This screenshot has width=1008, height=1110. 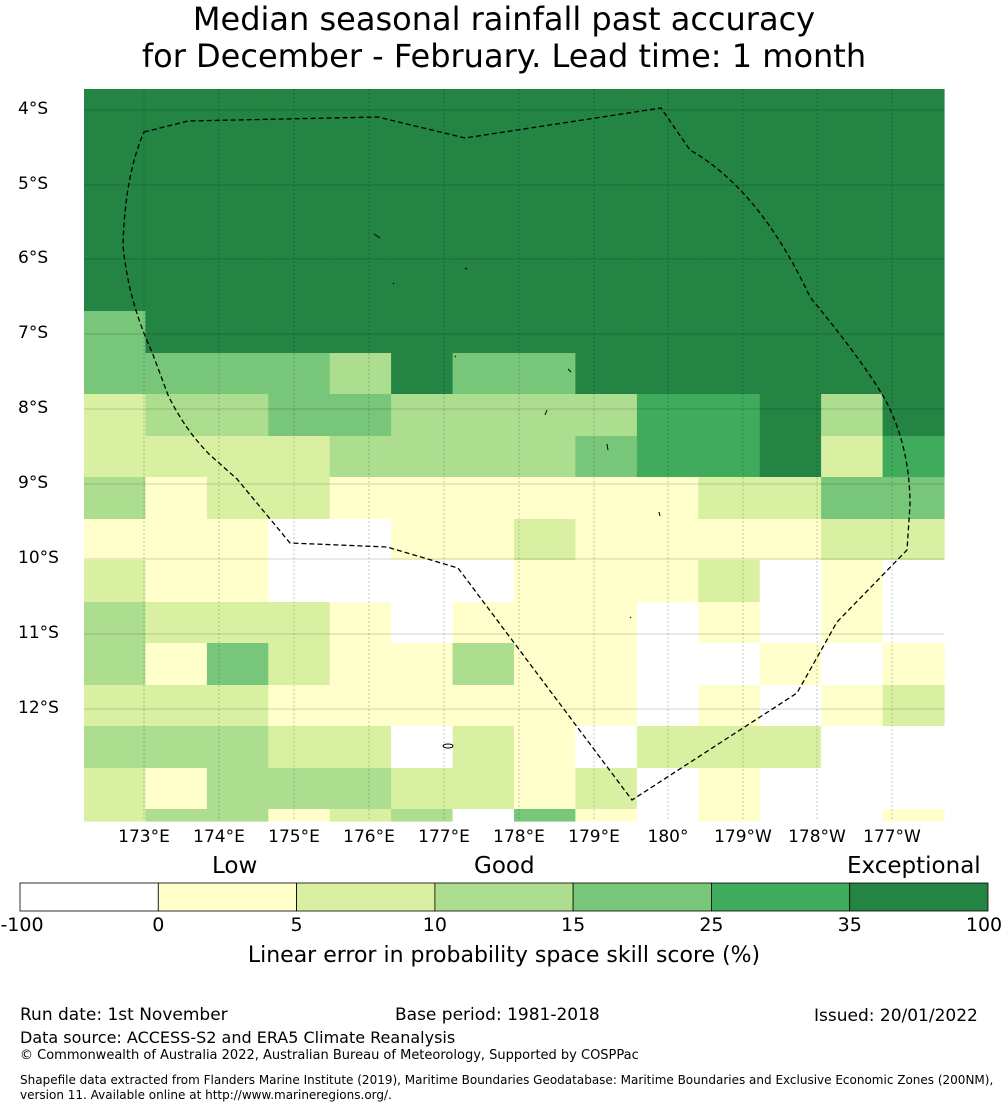 What do you see at coordinates (594, 837) in the screenshot?
I see `longitude-label: 179°E` at bounding box center [594, 837].